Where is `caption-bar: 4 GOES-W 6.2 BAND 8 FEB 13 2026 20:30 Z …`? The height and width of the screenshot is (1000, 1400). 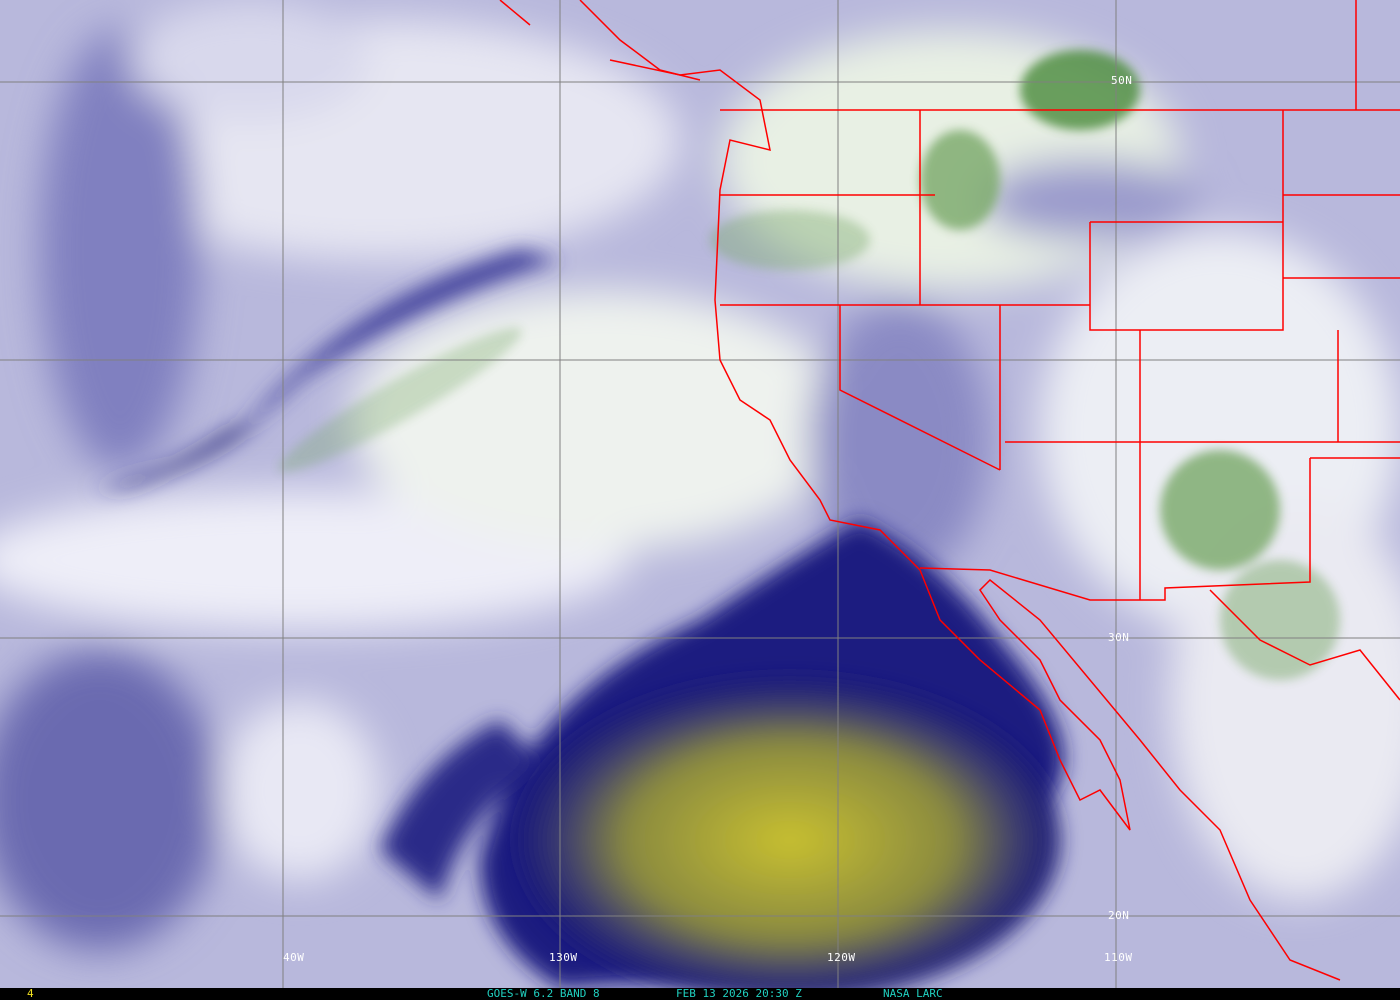 caption-bar: 4 GOES-W 6.2 BAND 8 FEB 13 2026 20:30 Z … is located at coordinates (700, 994).